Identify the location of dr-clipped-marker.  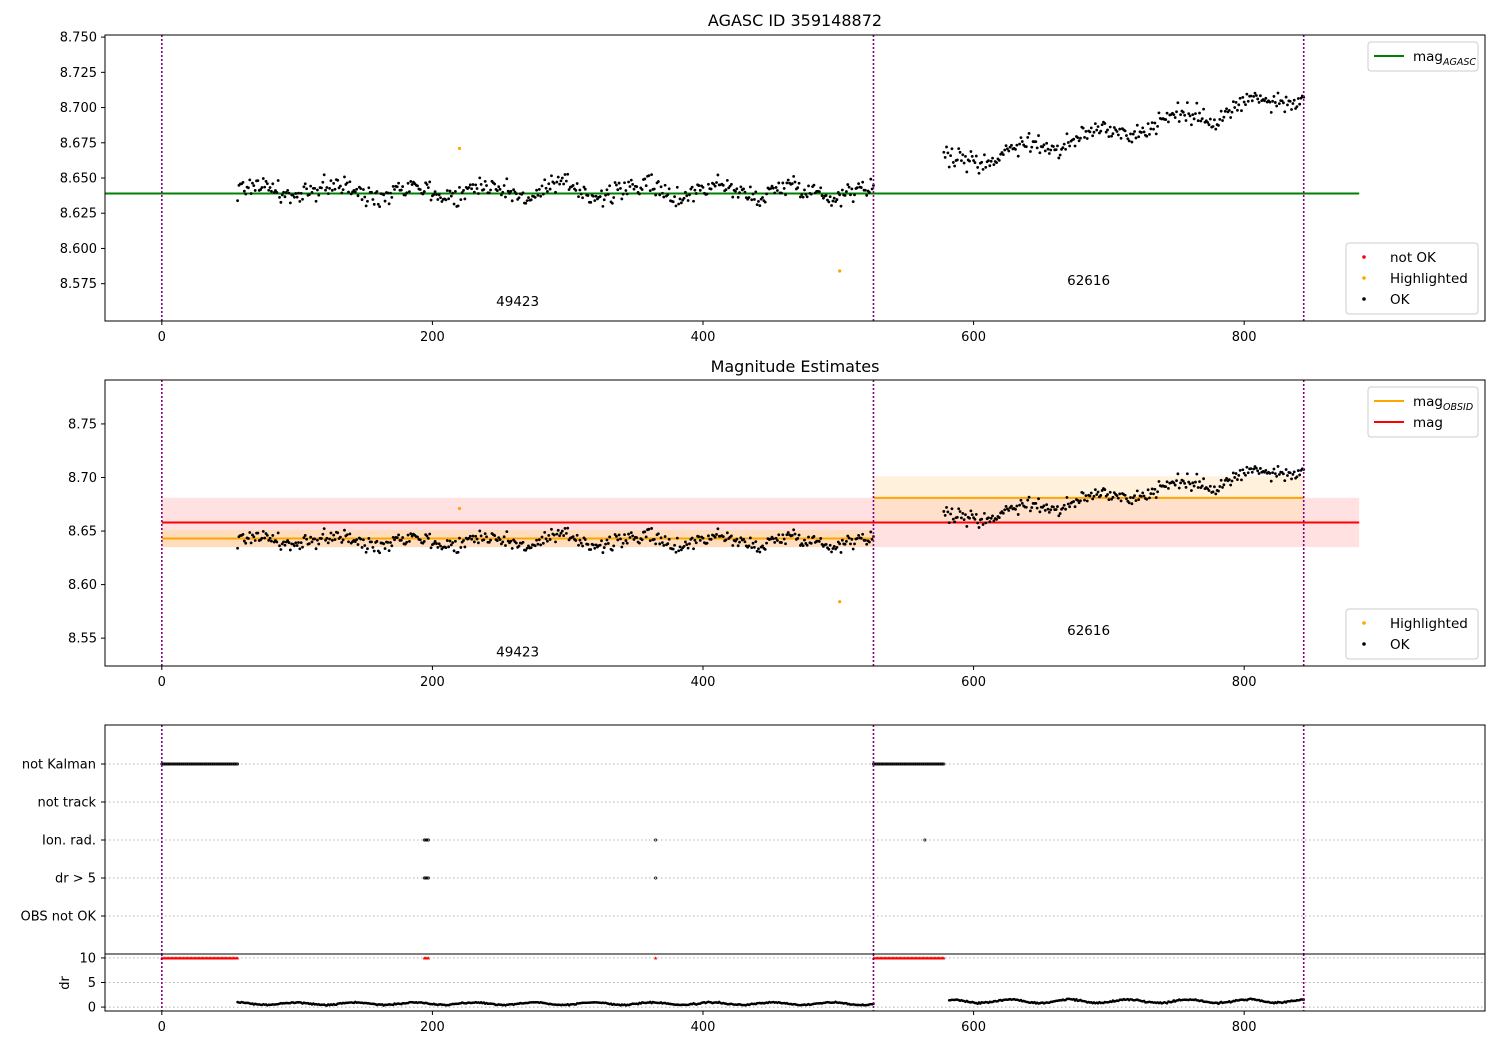
(428, 958).